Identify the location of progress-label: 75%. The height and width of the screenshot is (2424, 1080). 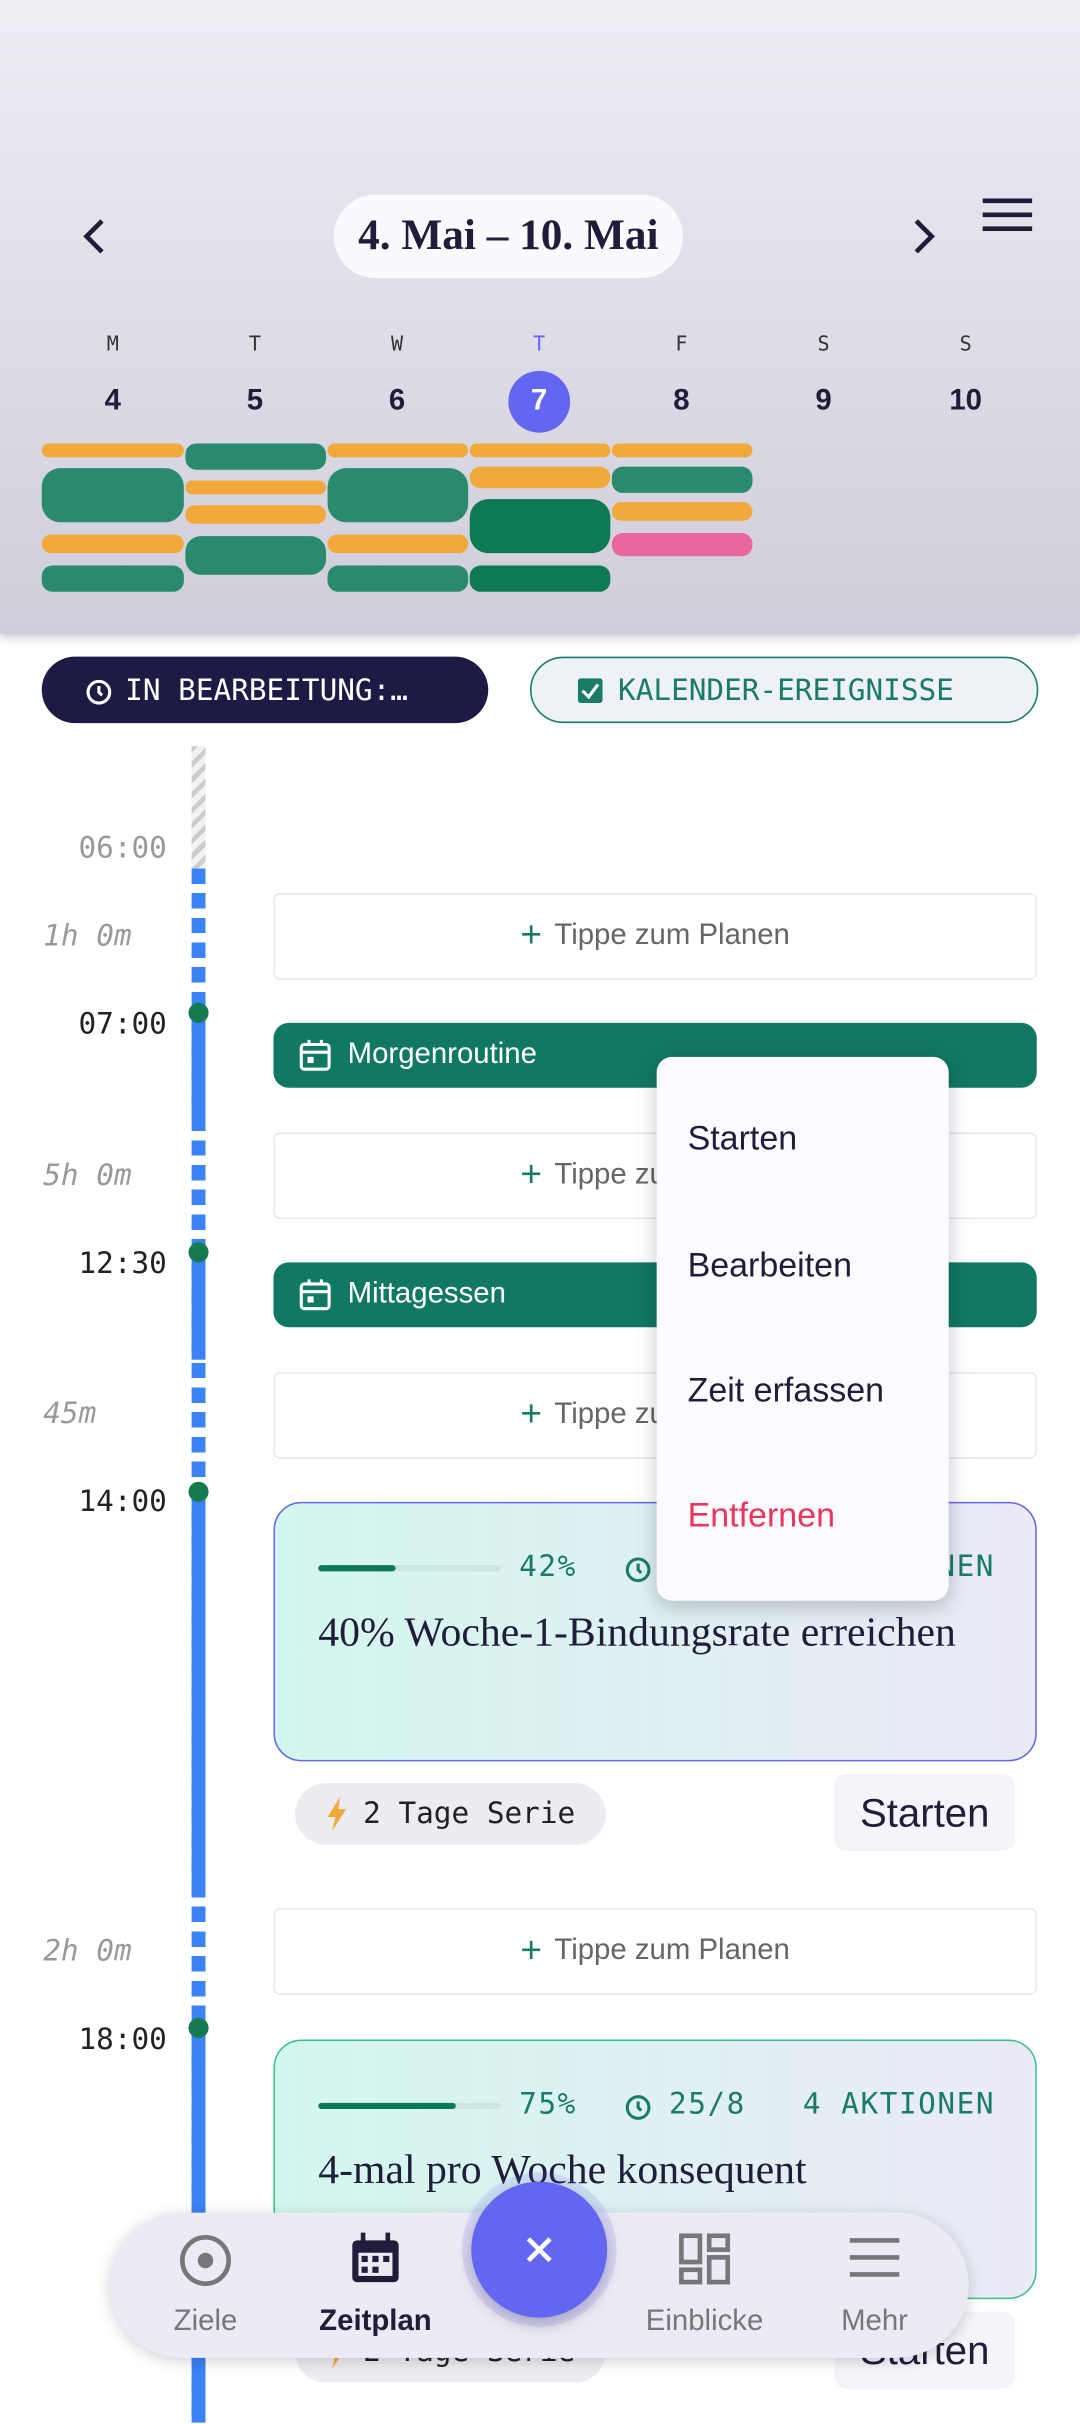
(548, 2104).